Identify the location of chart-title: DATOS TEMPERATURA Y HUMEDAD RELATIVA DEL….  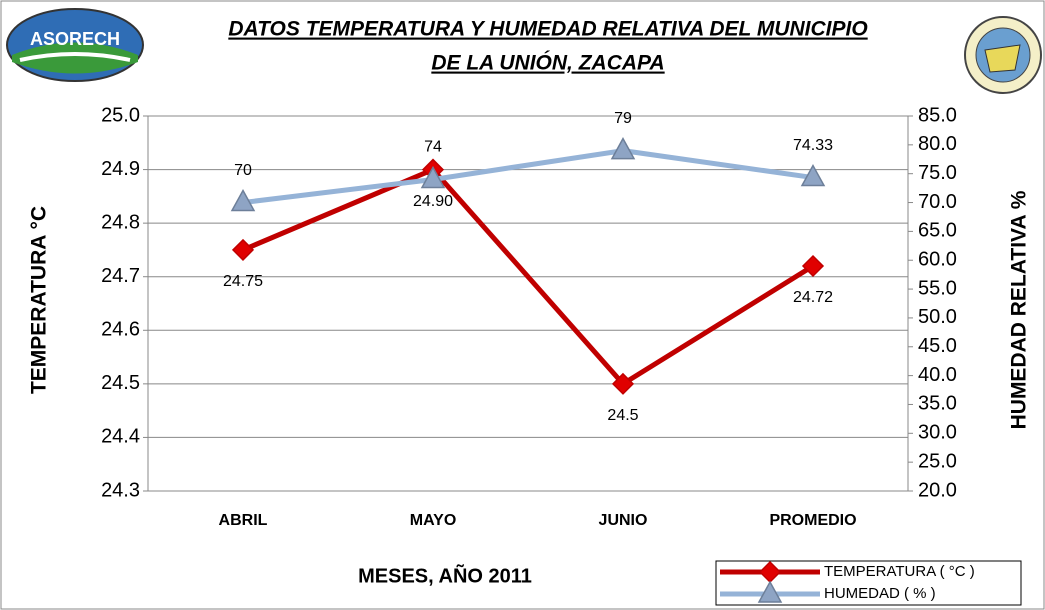
(547, 29).